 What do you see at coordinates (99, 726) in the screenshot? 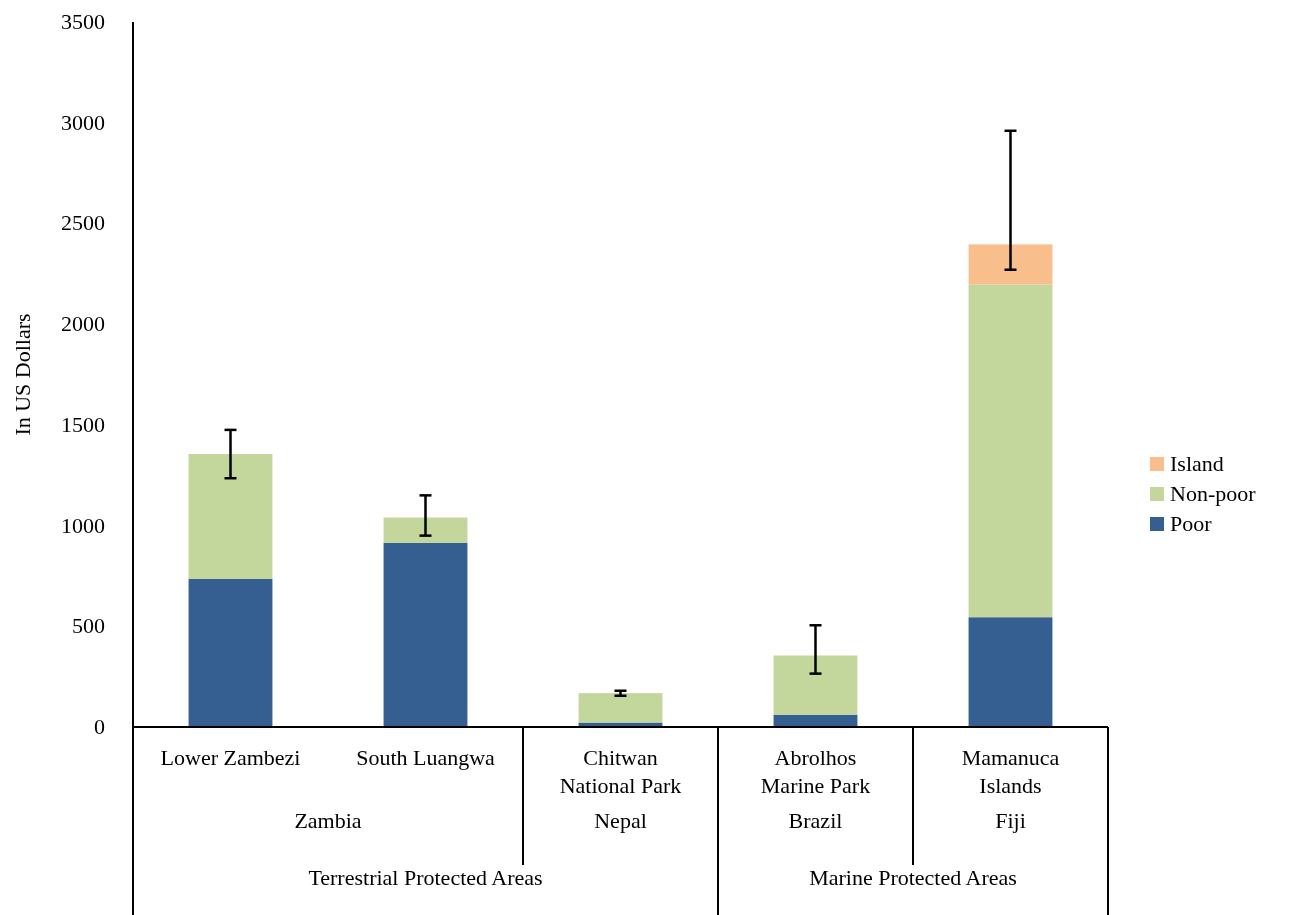
I see `y-tick-label: 0` at bounding box center [99, 726].